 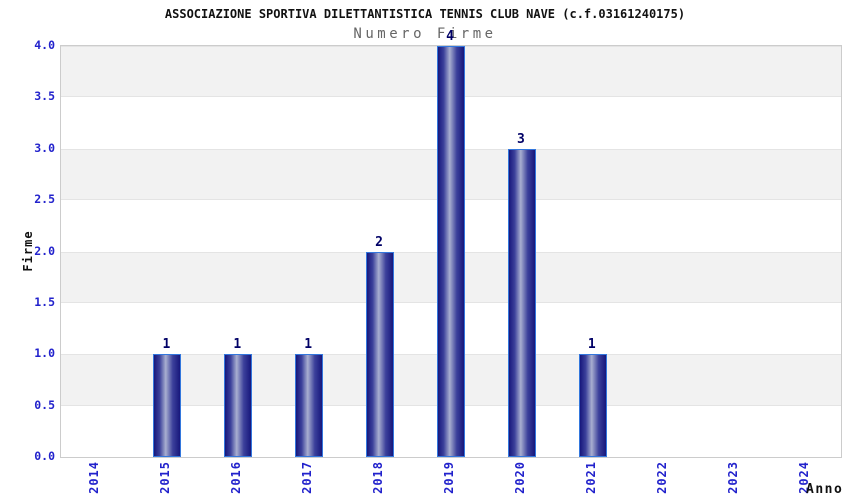 I want to click on bar-value-label-2016: 1, so click(x=237, y=345).